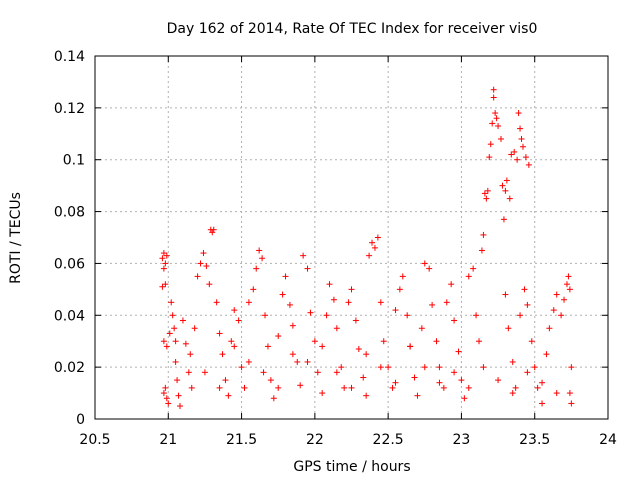 The image size is (640, 480). Describe the element at coordinates (388, 440) in the screenshot. I see `x-tick-label: 22.5` at that location.